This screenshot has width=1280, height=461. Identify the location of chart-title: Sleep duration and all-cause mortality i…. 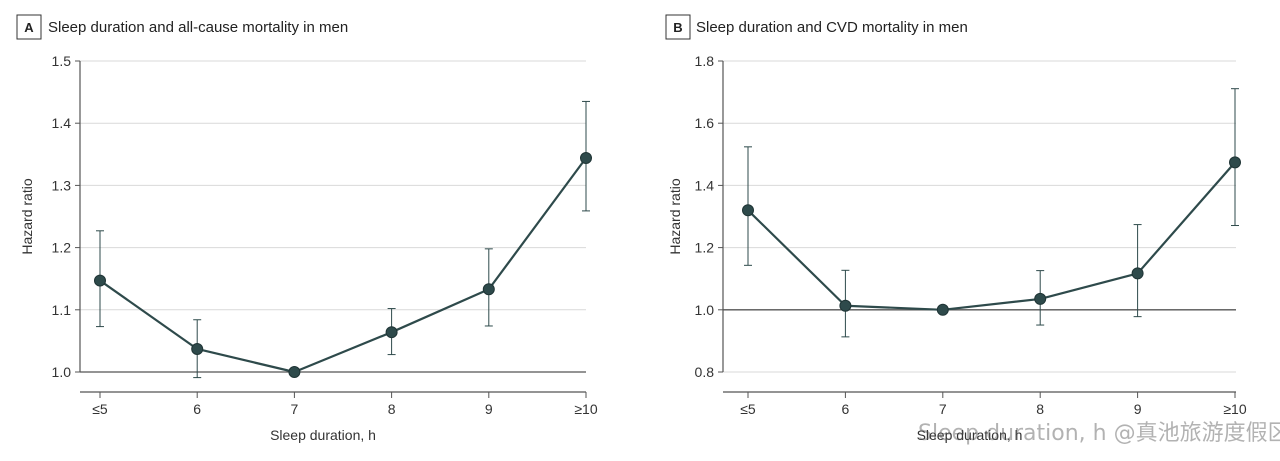
(198, 27).